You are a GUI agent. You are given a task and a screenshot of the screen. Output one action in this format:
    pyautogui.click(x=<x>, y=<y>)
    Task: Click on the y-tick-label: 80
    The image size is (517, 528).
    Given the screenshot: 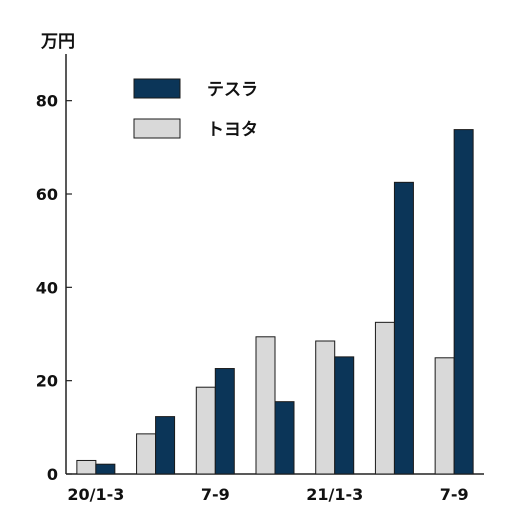 What is the action you would take?
    pyautogui.click(x=47, y=101)
    